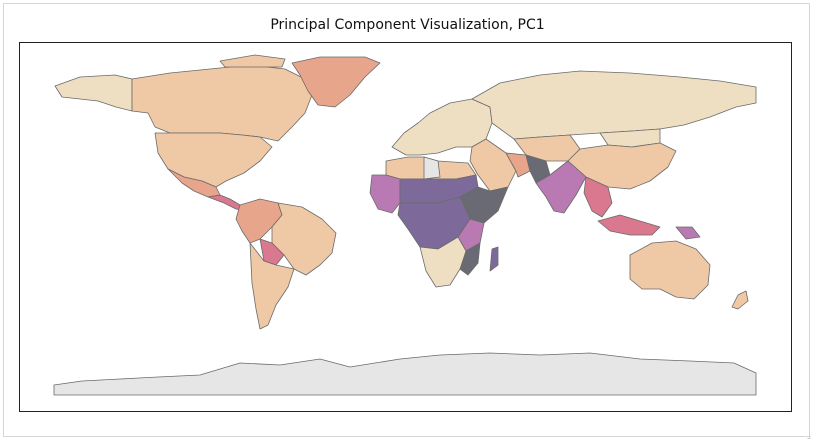  Describe the element at coordinates (407, 25) in the screenshot. I see `map-title: Principal Component Visualization, PC1` at that location.